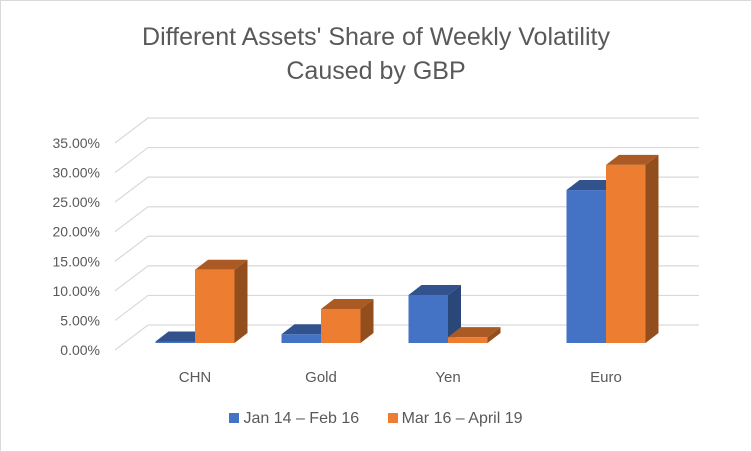 The image size is (752, 452). What do you see at coordinates (76, 202) in the screenshot?
I see `y-tick-label: 25.00%` at bounding box center [76, 202].